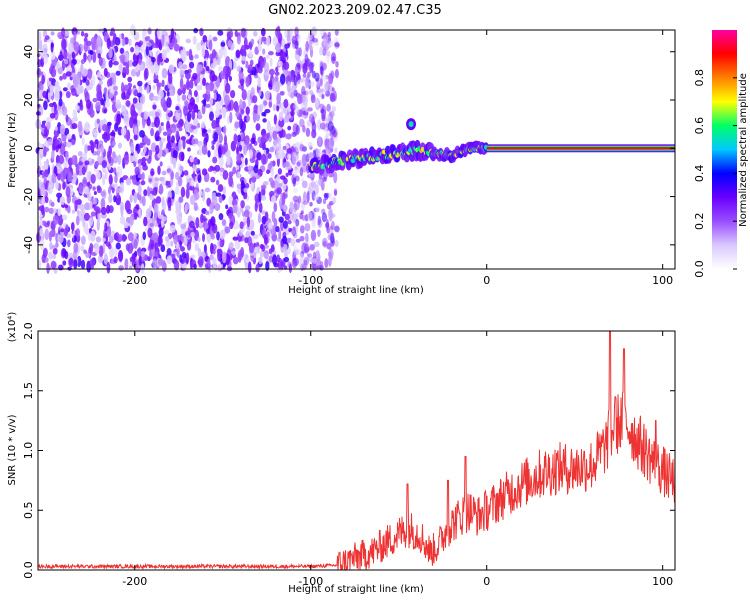 The height and width of the screenshot is (600, 750). I want to click on figure-title: GN02.2023.209.02.47.C35, so click(355, 10).